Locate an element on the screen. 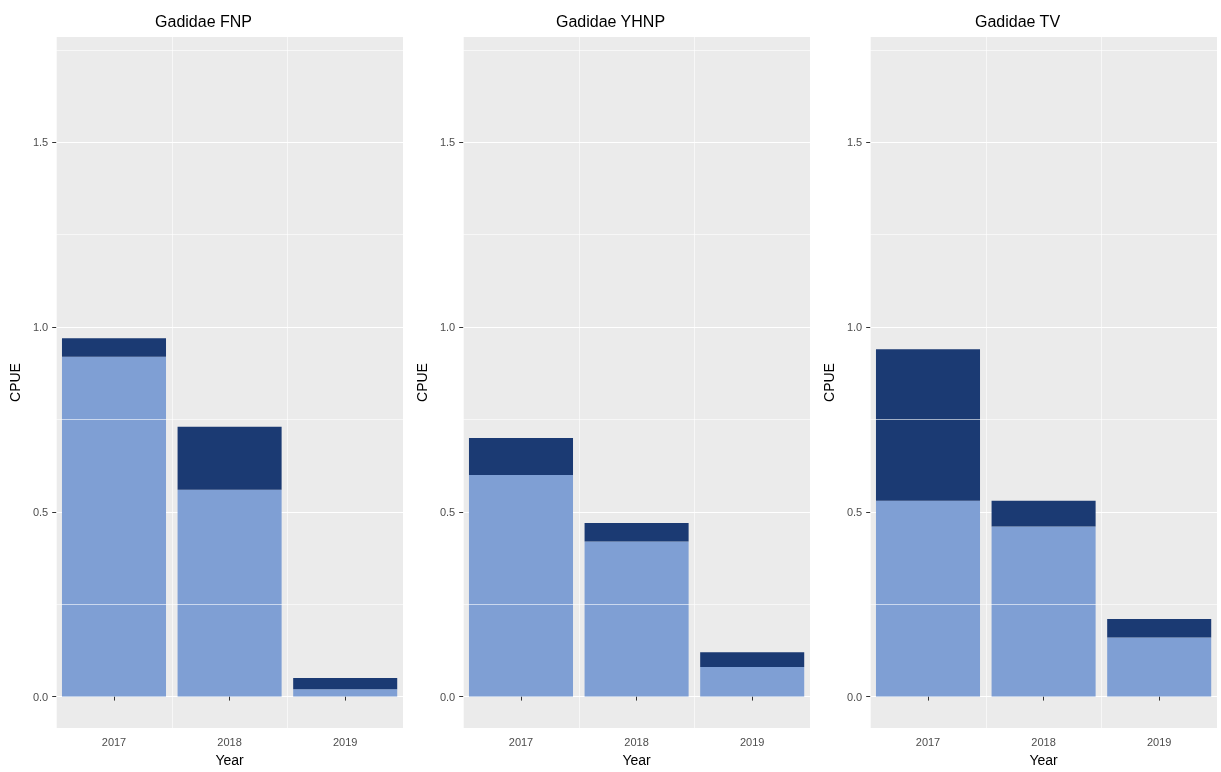 The width and height of the screenshot is (1221, 772). chart-title: Gadidae FNP is located at coordinates (203, 21).